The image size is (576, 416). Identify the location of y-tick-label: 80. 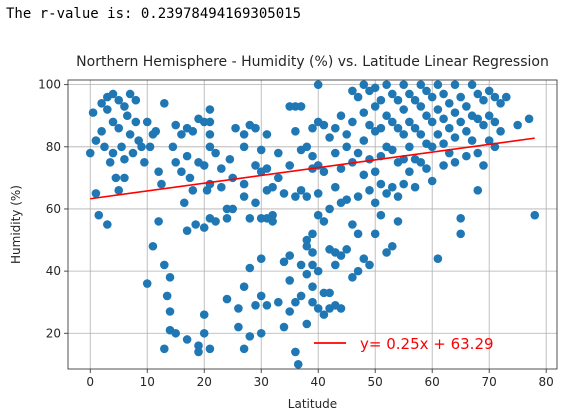
(53, 147).